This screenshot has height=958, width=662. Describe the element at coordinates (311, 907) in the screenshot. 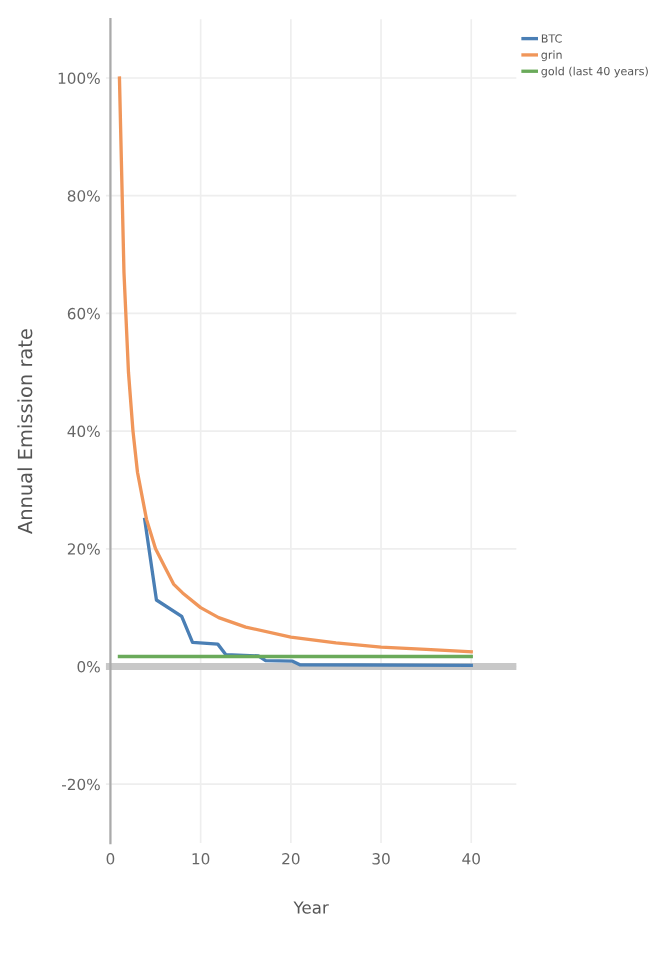

I see `x-axis-title: Year` at that location.